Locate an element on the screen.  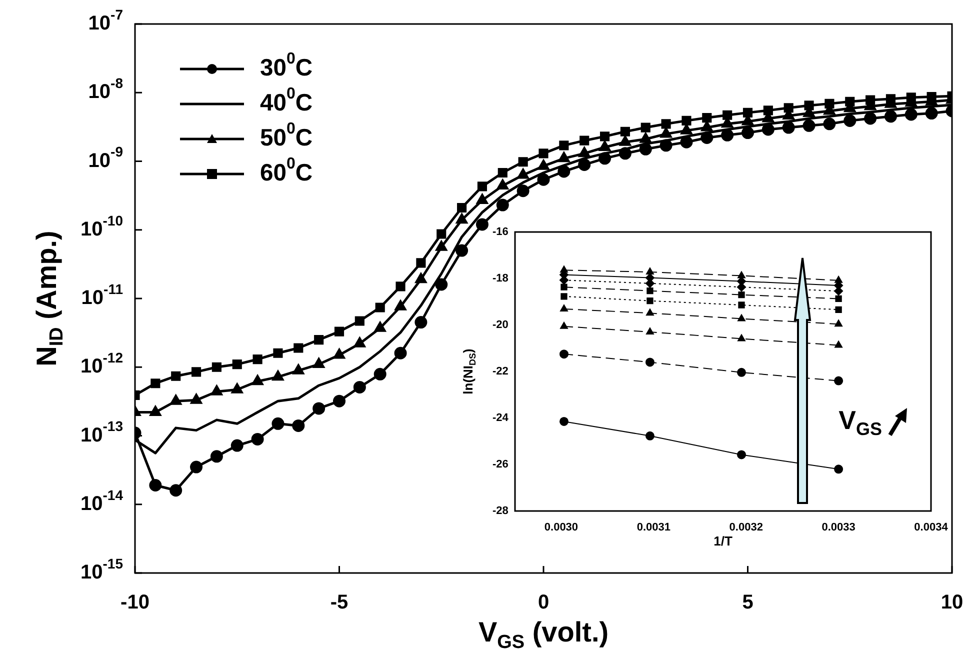
x-tick-label: 0.0033 is located at coordinates (839, 528).